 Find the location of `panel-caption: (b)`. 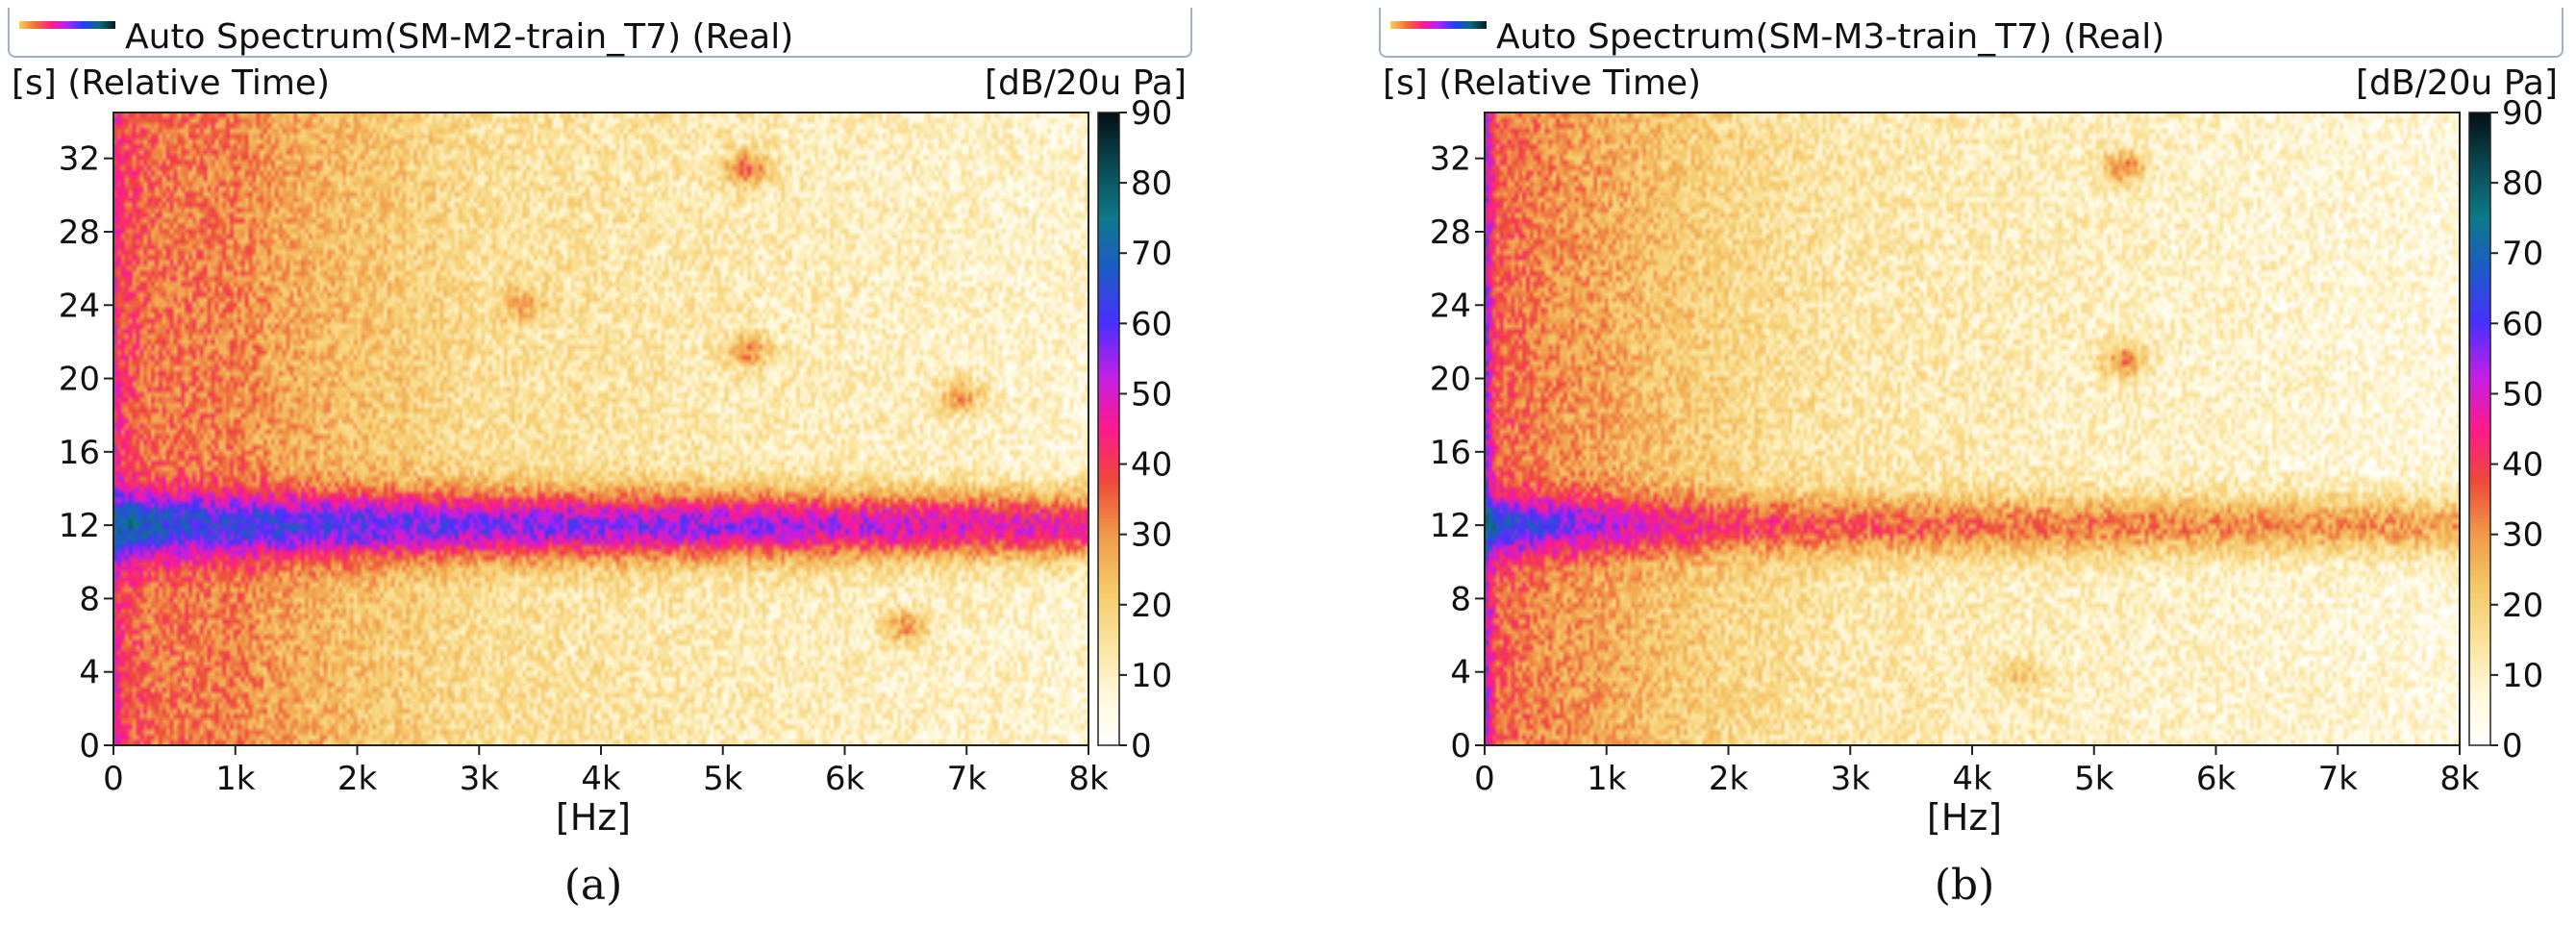

panel-caption: (b) is located at coordinates (1964, 885).